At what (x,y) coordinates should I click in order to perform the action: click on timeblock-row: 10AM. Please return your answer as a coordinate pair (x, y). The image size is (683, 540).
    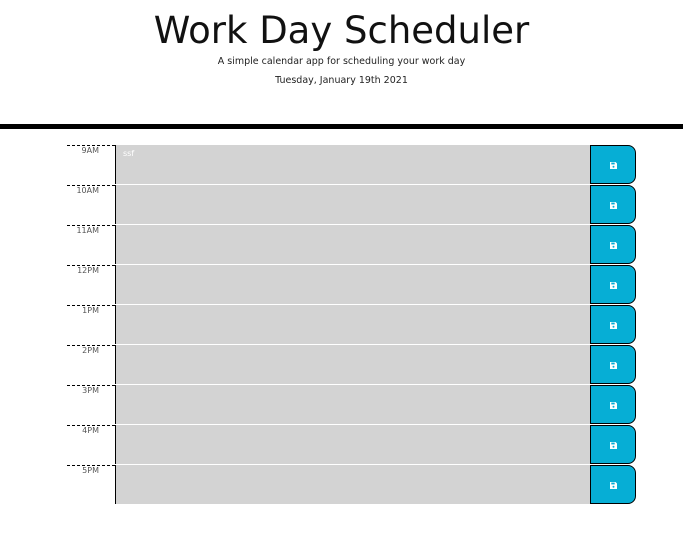
    Looking at the image, I should click on (352, 205).